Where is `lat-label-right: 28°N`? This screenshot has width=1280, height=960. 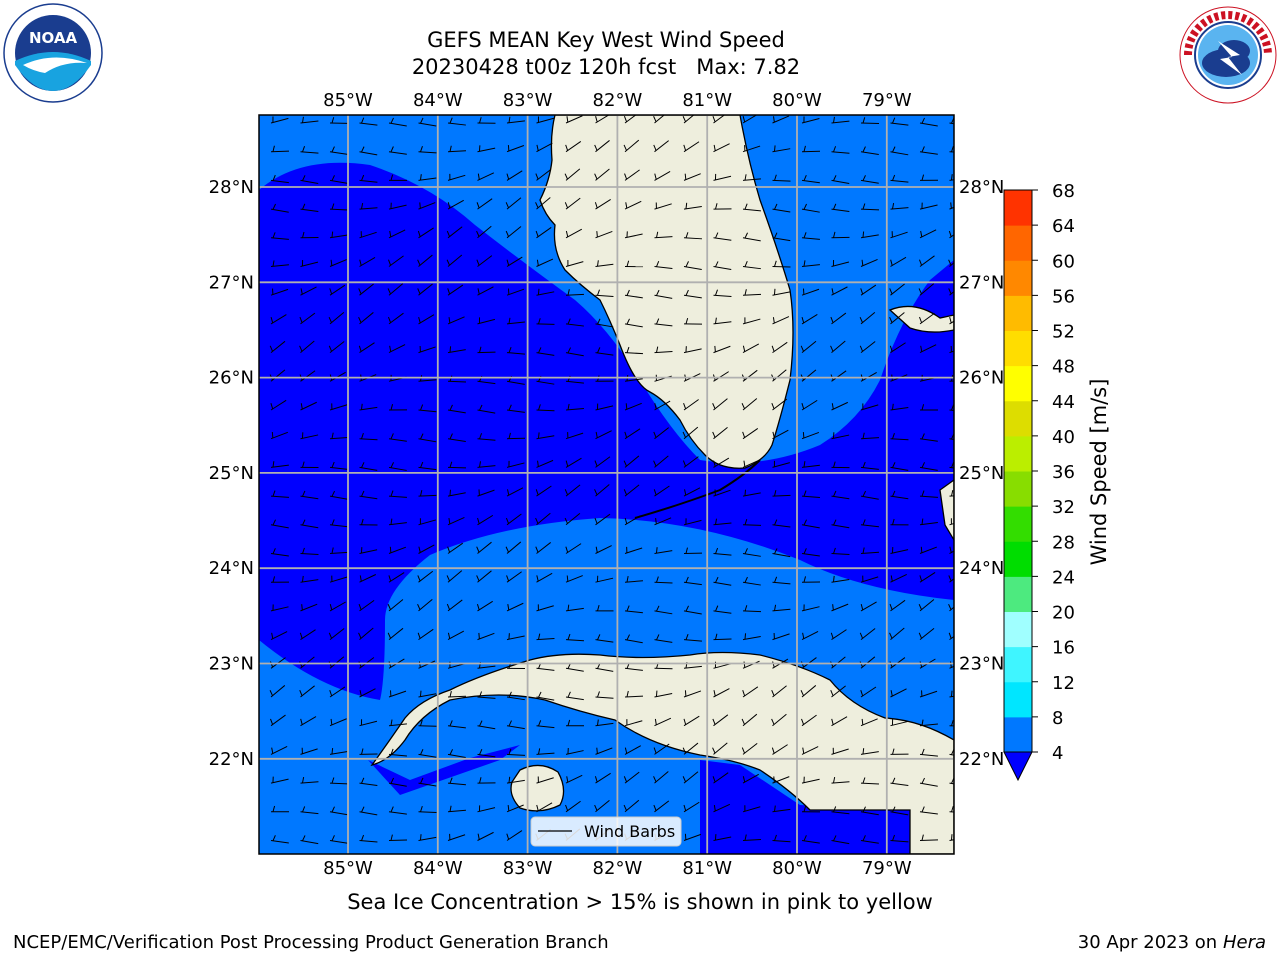 lat-label-right: 28°N is located at coordinates (981, 187).